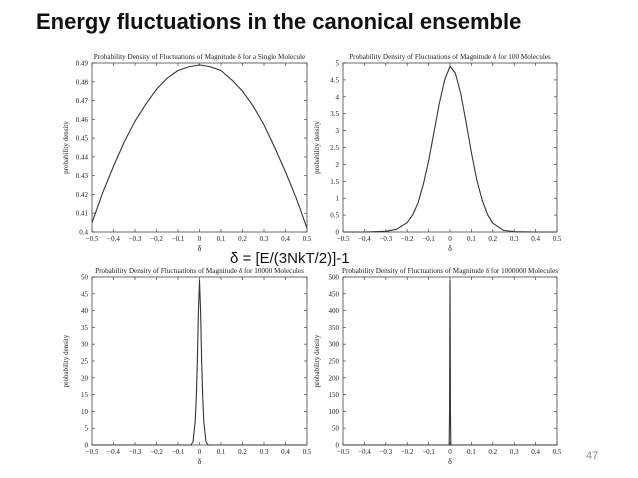 This screenshot has height=478, width=638. I want to click on chart-1-xtick-label: 0.3, so click(264, 239).